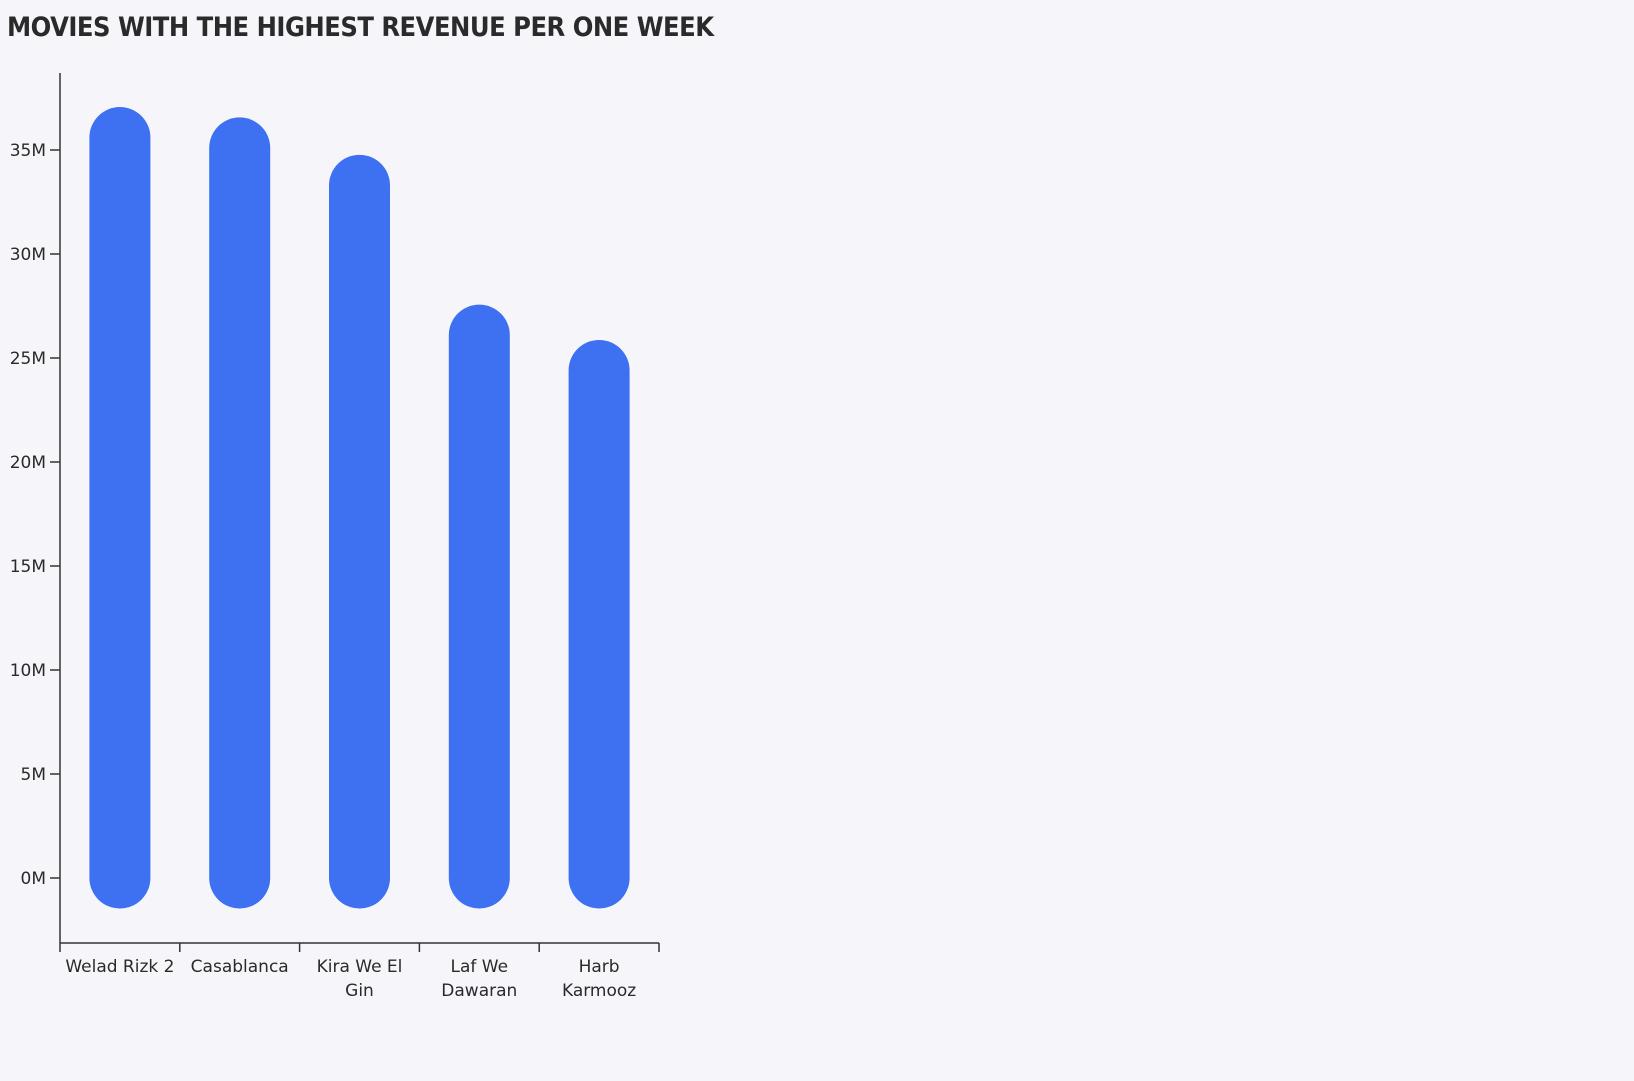  Describe the element at coordinates (28, 359) in the screenshot. I see `y-tick-label-5: 25M` at that location.